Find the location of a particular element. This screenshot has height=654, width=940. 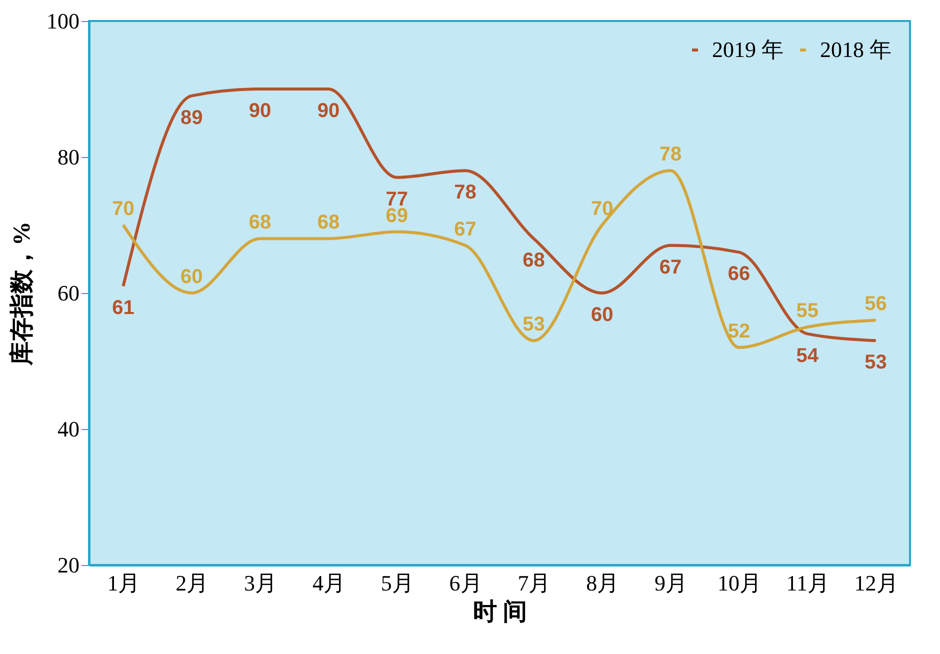

data-label: 69 is located at coordinates (397, 215).